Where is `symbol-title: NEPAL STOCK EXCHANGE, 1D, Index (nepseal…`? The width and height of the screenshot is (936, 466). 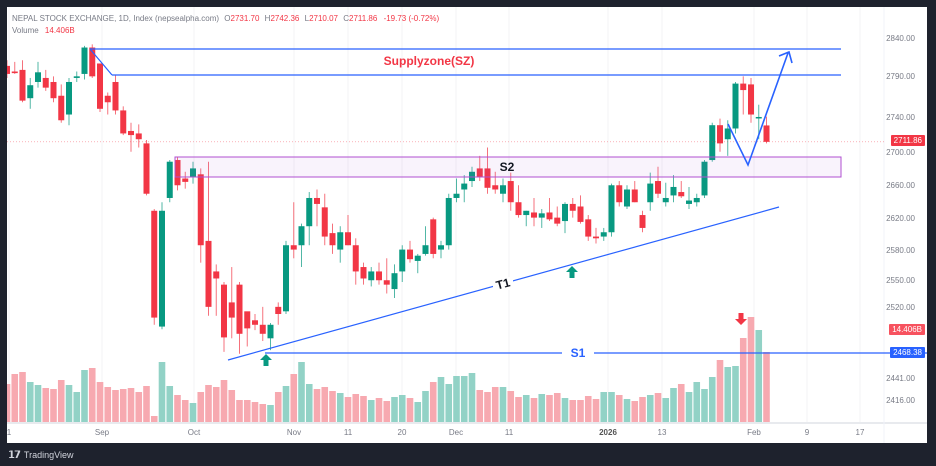
symbol-title: NEPAL STOCK EXCHANGE, 1D, Index (nepseal… is located at coordinates (116, 18).